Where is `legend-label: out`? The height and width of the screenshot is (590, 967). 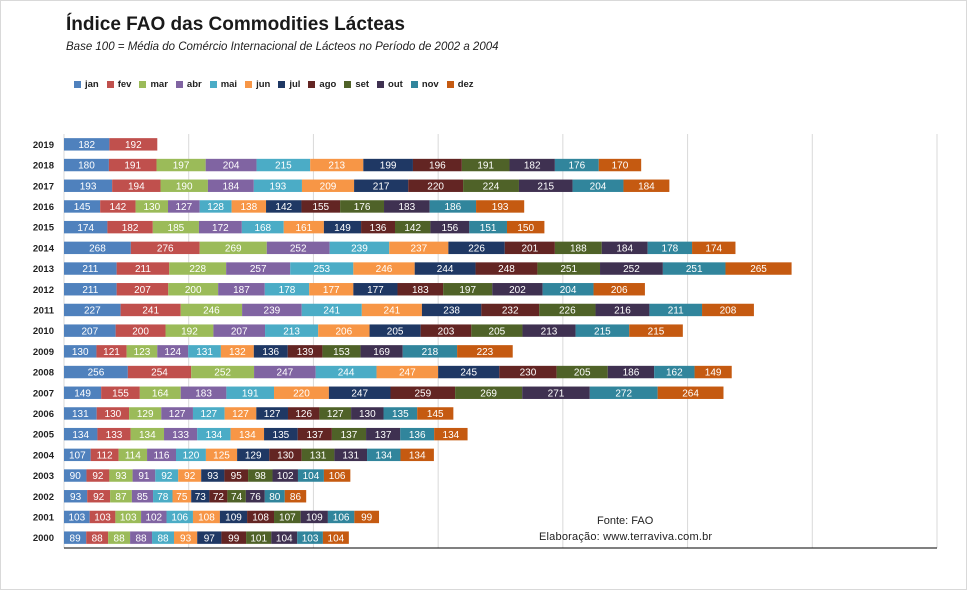
legend-label: out is located at coordinates (395, 84).